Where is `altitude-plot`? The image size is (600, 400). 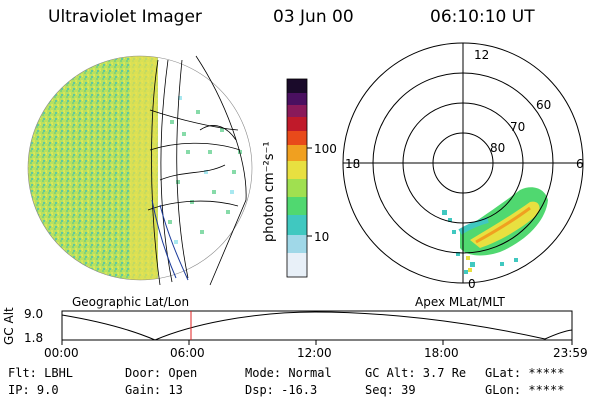 altitude-plot is located at coordinates (317, 327).